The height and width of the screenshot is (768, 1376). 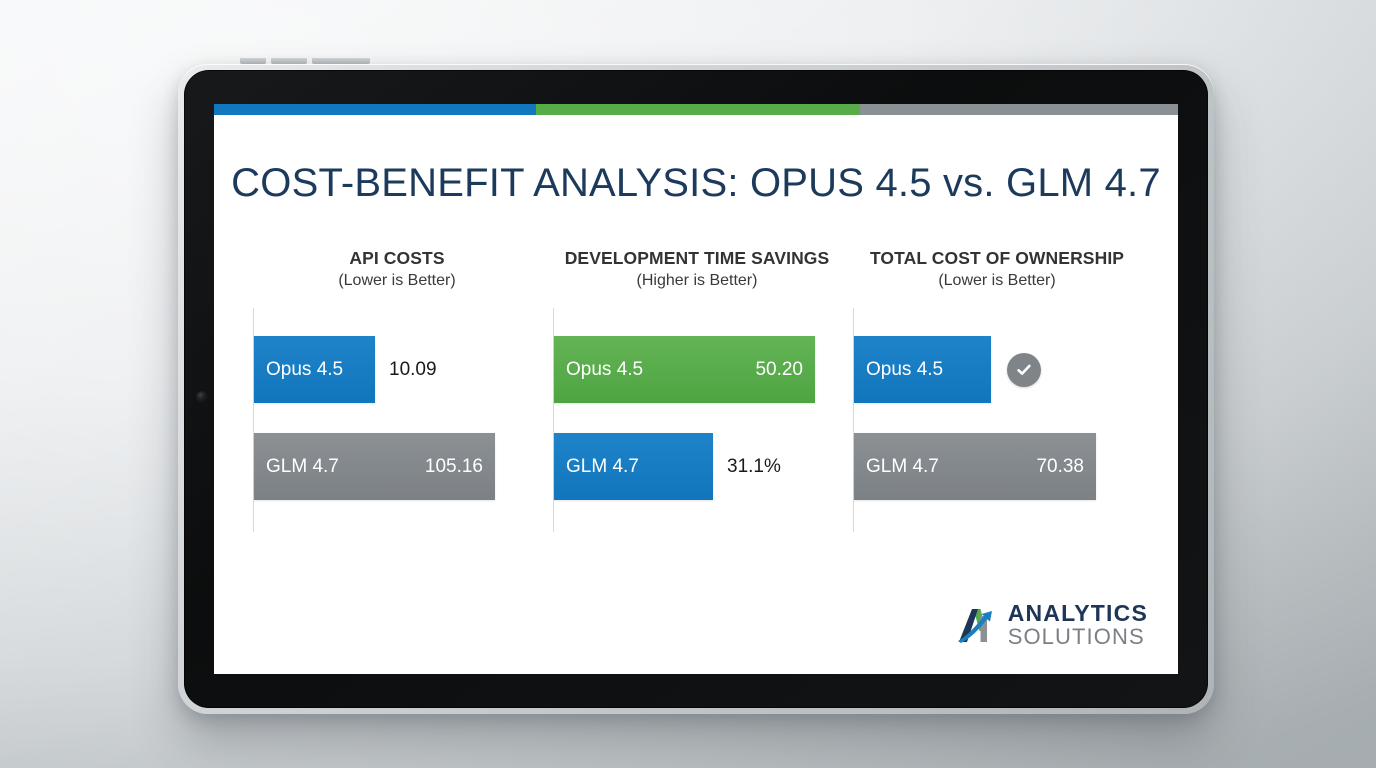 I want to click on logo-wordmark: ANALYTICS SOLUTIONS, so click(x=1078, y=625).